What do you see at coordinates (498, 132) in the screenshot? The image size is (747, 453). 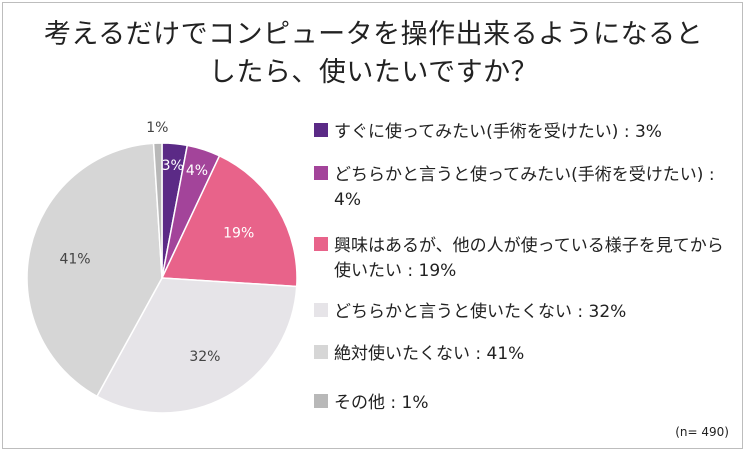 I see `legend-label-1: すぐに使ってみたい(手術を受けたい) : 3%` at bounding box center [498, 132].